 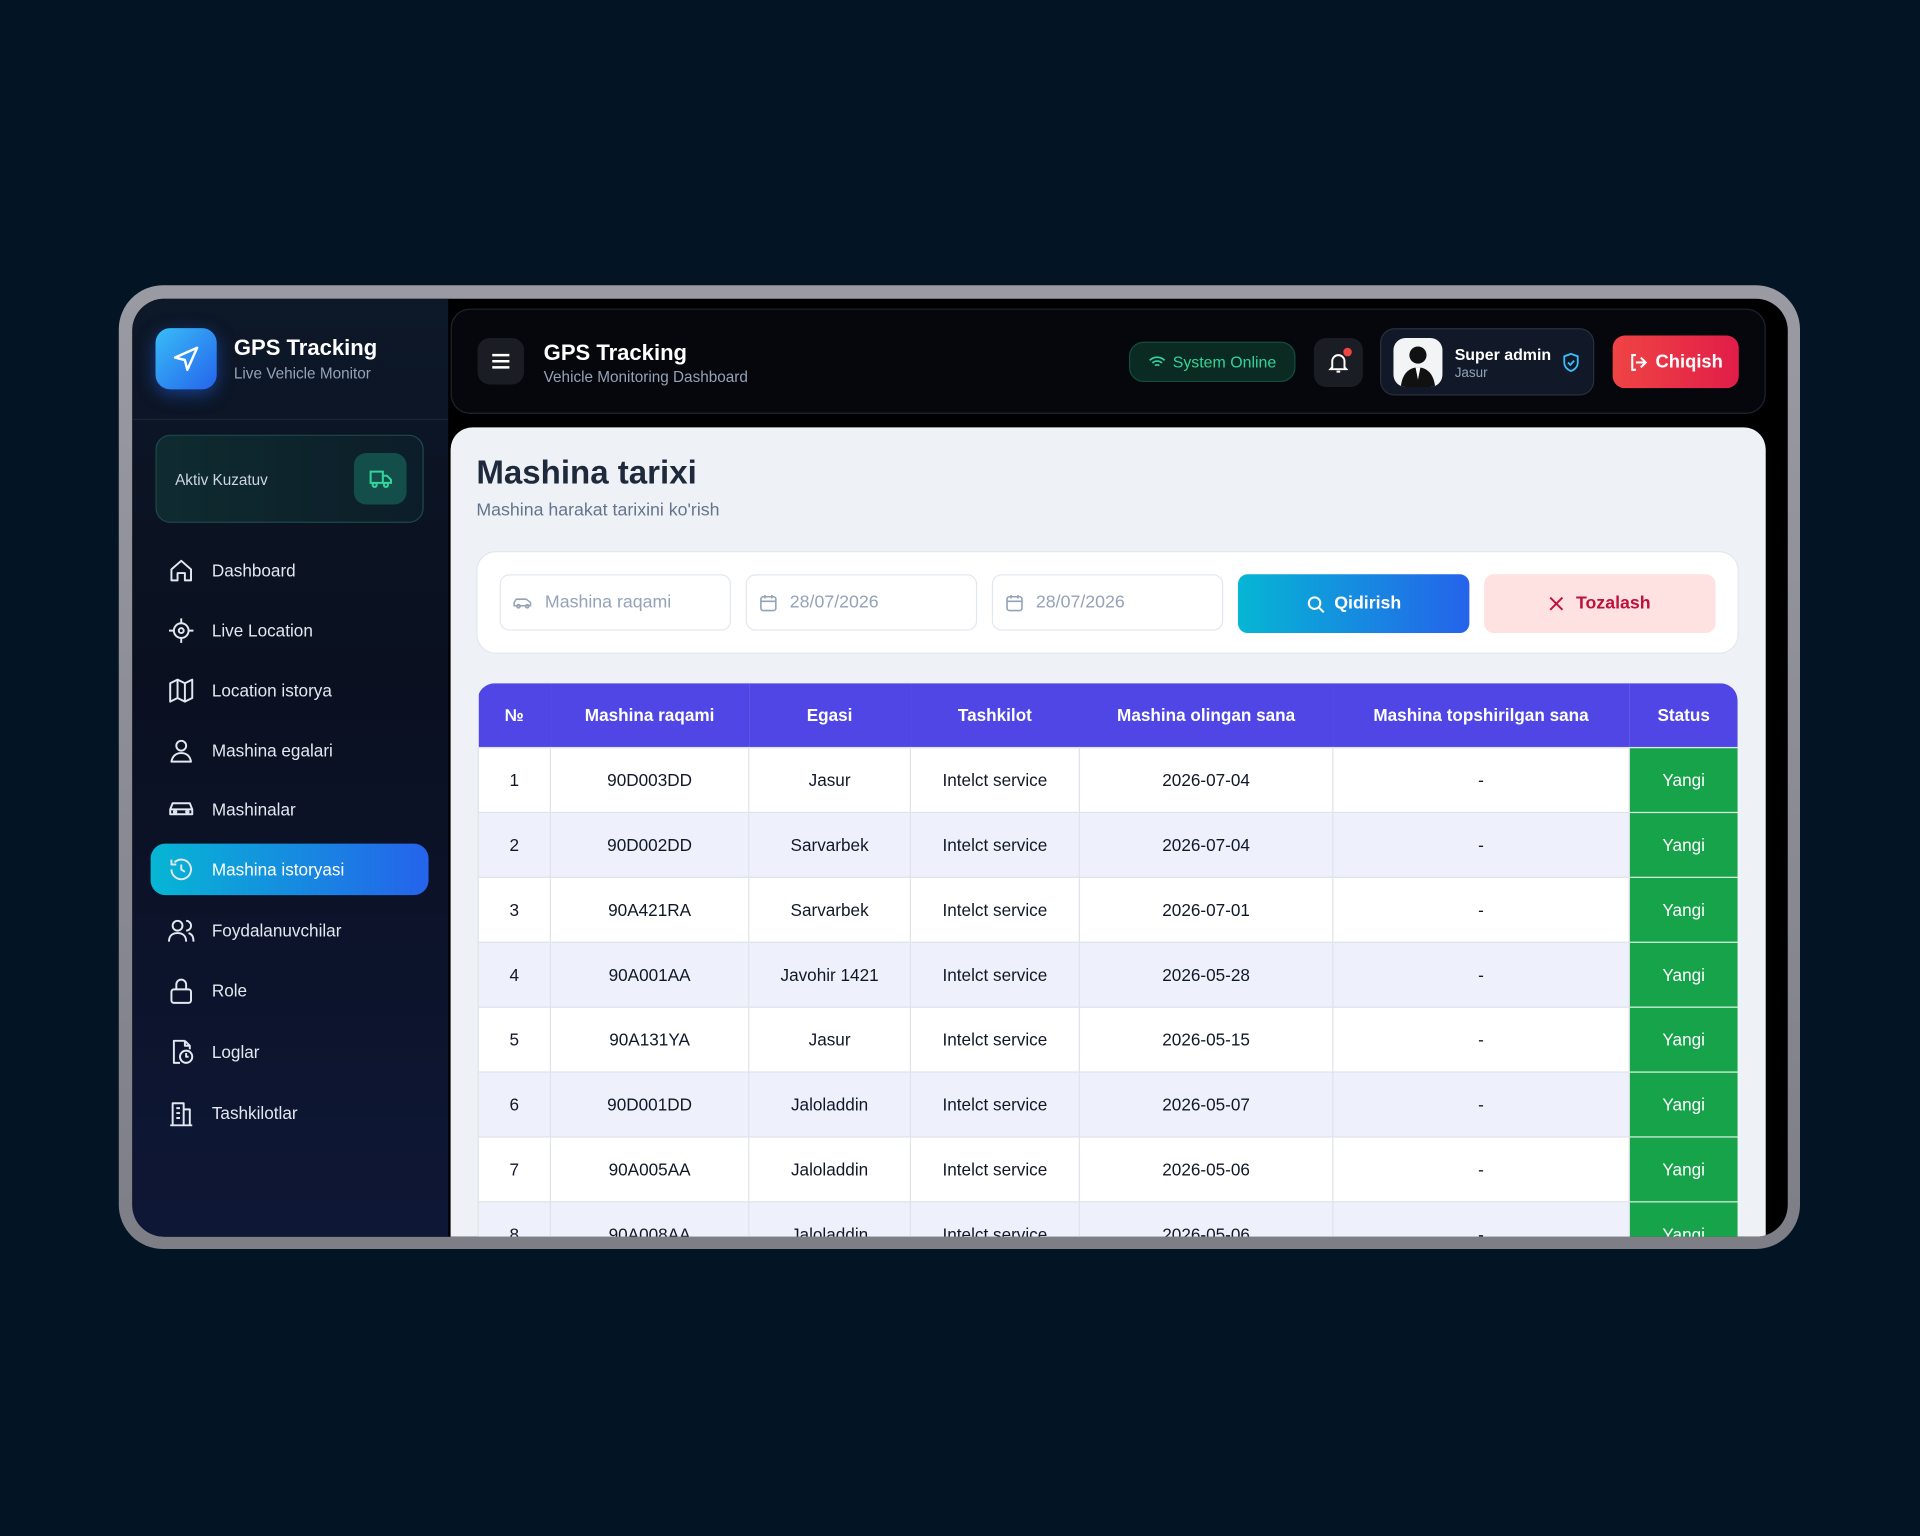 What do you see at coordinates (290, 990) in the screenshot?
I see `menu-item: Role` at bounding box center [290, 990].